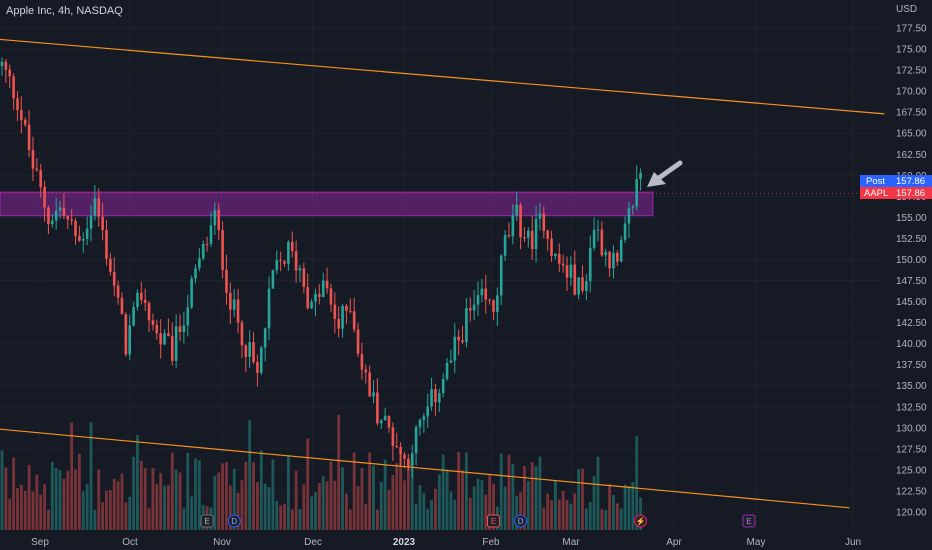  What do you see at coordinates (911, 71) in the screenshot?
I see `y-tick-label: 172.50` at bounding box center [911, 71].